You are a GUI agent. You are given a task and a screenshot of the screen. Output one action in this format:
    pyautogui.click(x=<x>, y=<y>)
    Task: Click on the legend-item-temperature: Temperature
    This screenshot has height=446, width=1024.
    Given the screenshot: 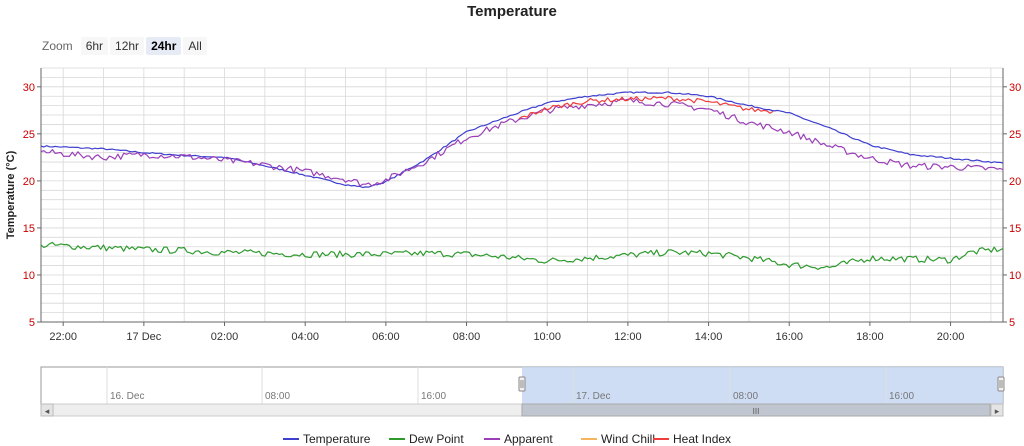 What is the action you would take?
    pyautogui.click(x=327, y=439)
    